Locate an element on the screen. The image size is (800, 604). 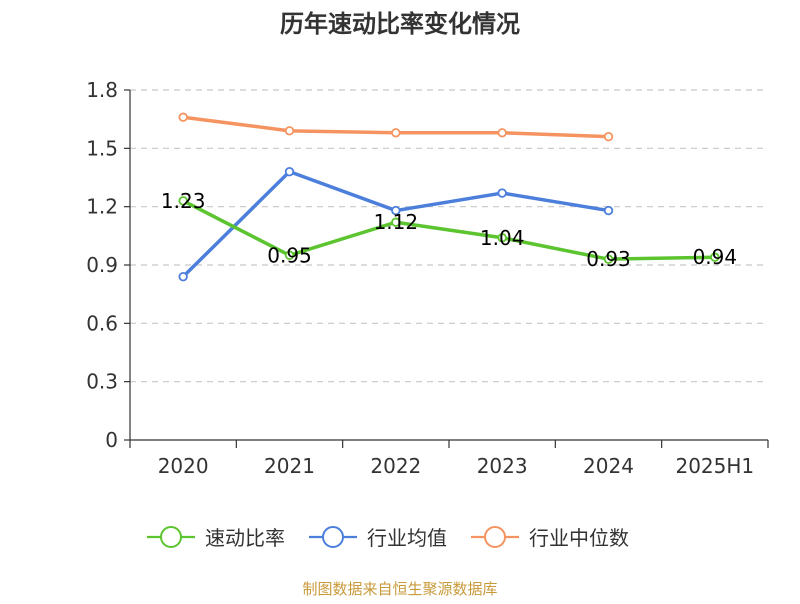
y-tick-label: 1.8 is located at coordinates (102, 90).